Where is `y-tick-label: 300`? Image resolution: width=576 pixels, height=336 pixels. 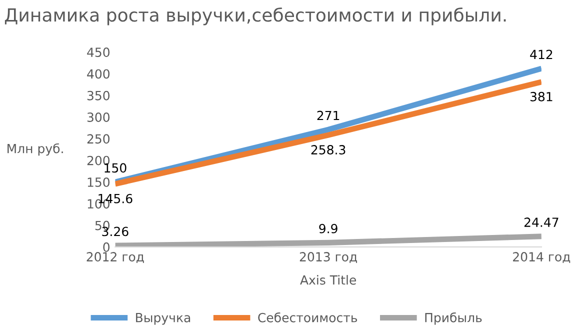 y-tick-label: 300 is located at coordinates (98, 117).